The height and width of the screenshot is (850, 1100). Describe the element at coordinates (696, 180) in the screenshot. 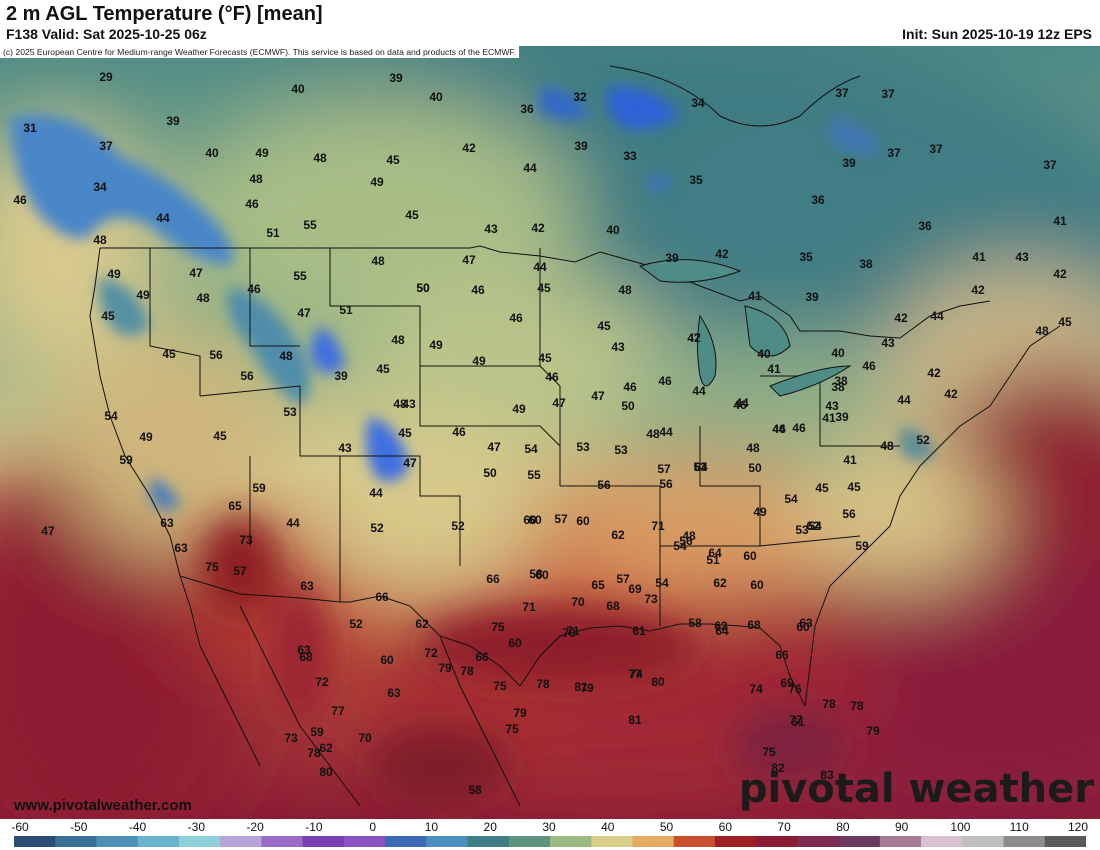

I see `temperature-label: 35` at that location.